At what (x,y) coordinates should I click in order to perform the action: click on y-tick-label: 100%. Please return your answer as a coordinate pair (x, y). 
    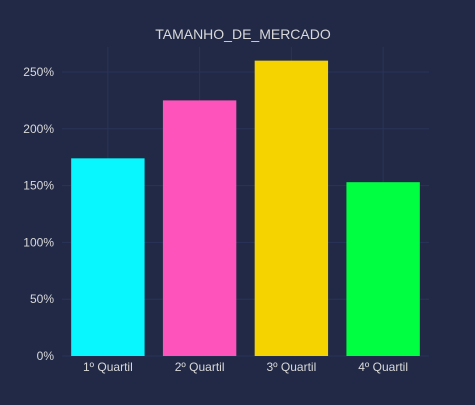
    Looking at the image, I should click on (38, 242).